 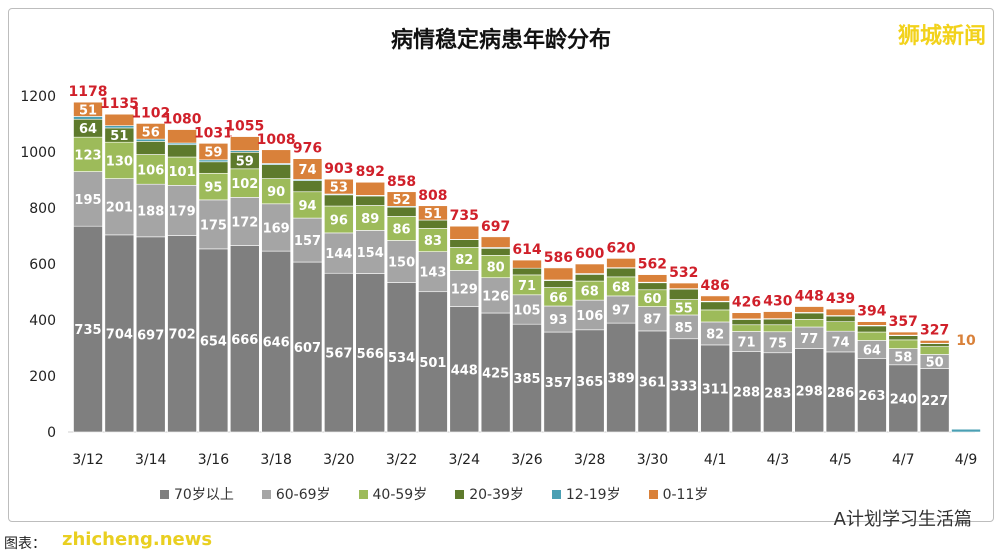 I want to click on bar-segment-label: 68, so click(x=621, y=287).